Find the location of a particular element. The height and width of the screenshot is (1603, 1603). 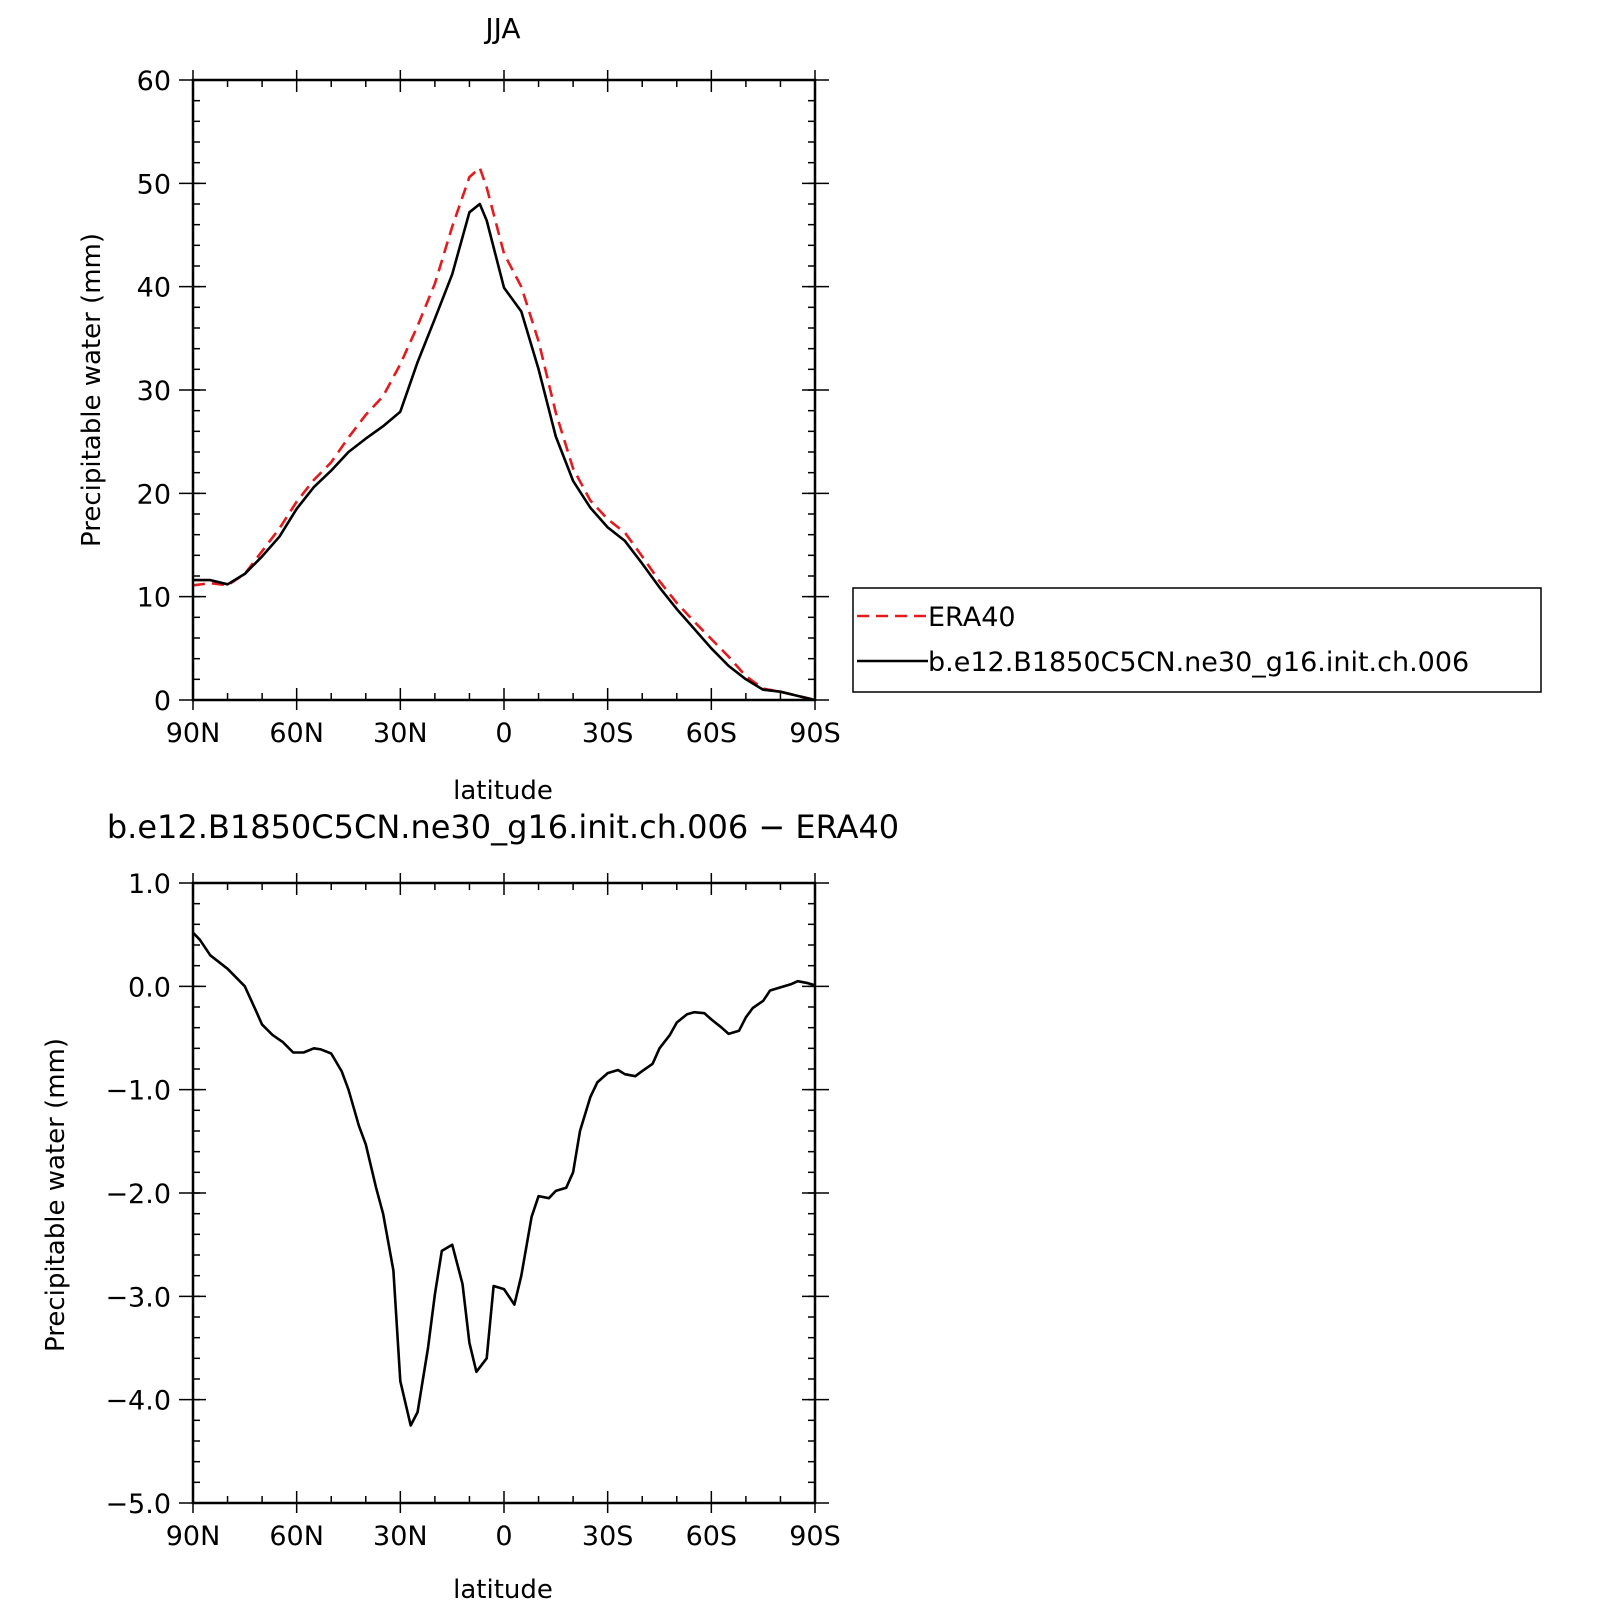

top-chart-x-tick-labels: 90N 60N 30N 0 30S 60S 90S is located at coordinates (503, 733).